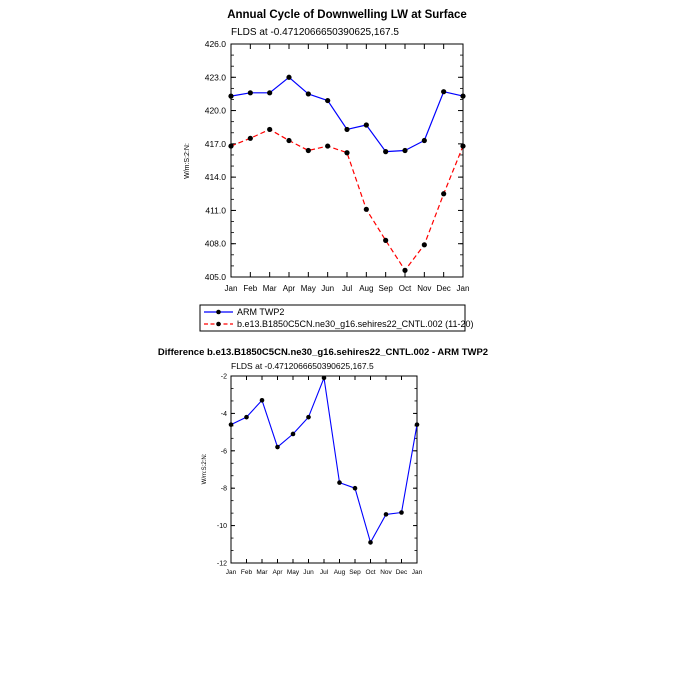 The width and height of the screenshot is (675, 675). Describe the element at coordinates (444, 288) in the screenshot. I see `top-x-tick-label: Dec` at that location.